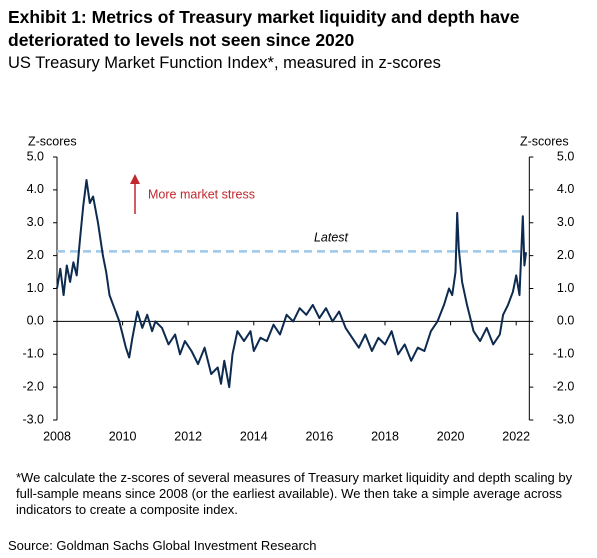 The width and height of the screenshot is (597, 558). What do you see at coordinates (52, 141) in the screenshot?
I see `y-axis-label: Z-scores` at bounding box center [52, 141].